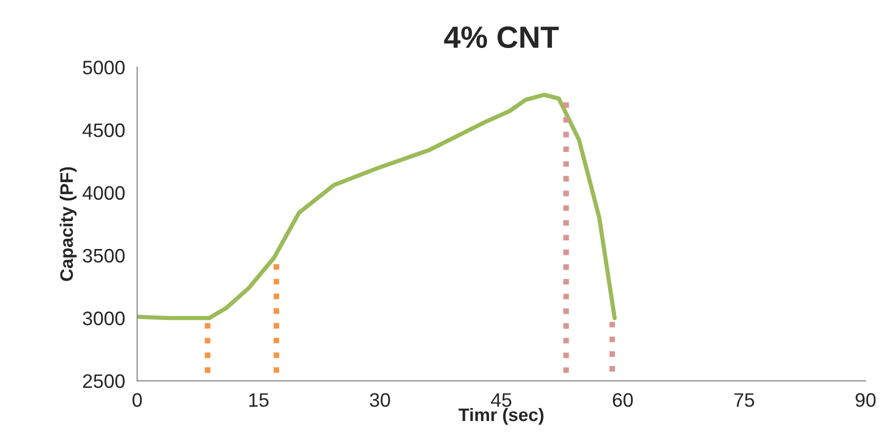 This screenshot has width=885, height=448. Describe the element at coordinates (103, 130) in the screenshot. I see `y-tick-label: 4500` at that location.